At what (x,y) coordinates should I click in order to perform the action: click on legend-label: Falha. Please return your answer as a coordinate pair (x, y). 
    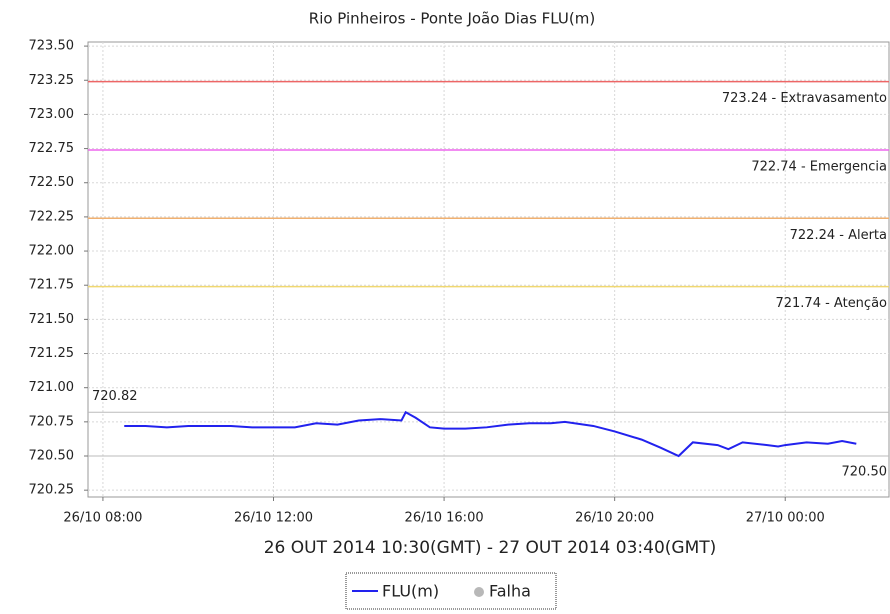
    Looking at the image, I should click on (510, 591).